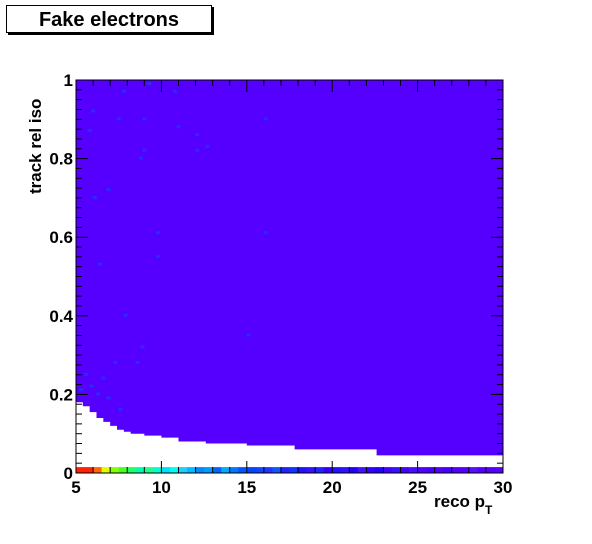 The height and width of the screenshot is (544, 592). Describe the element at coordinates (61, 316) in the screenshot. I see `y-tick-label: 0.4` at that location.